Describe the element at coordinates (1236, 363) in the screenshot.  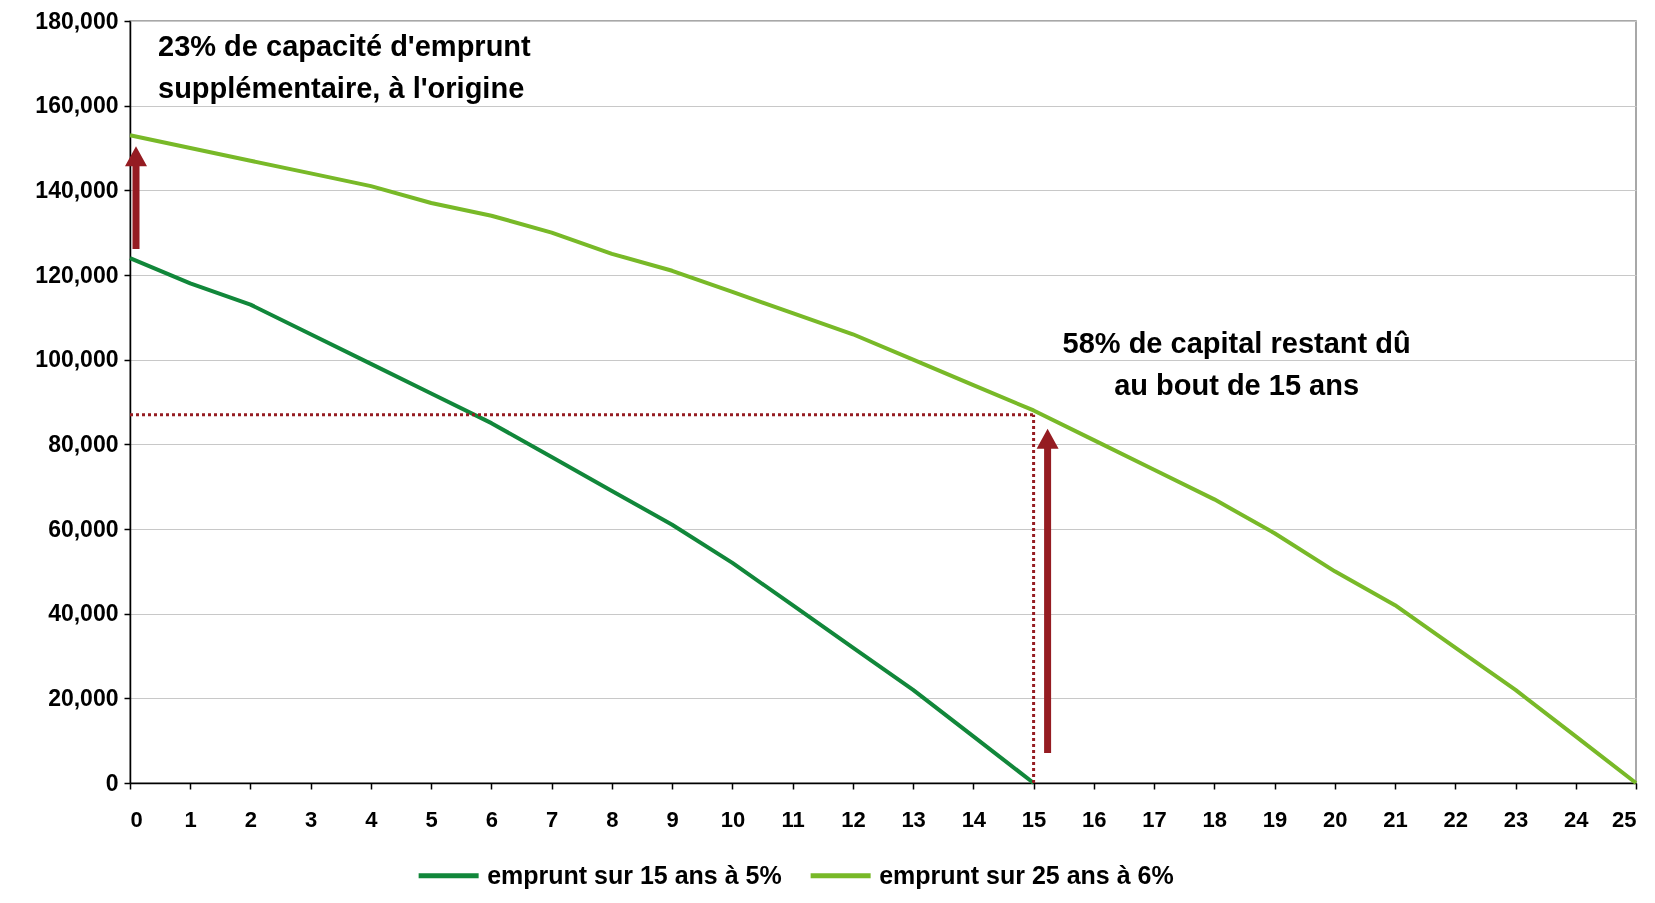
I see `annotation: 58% de capital restant dû au bout de 15 ans` at that location.